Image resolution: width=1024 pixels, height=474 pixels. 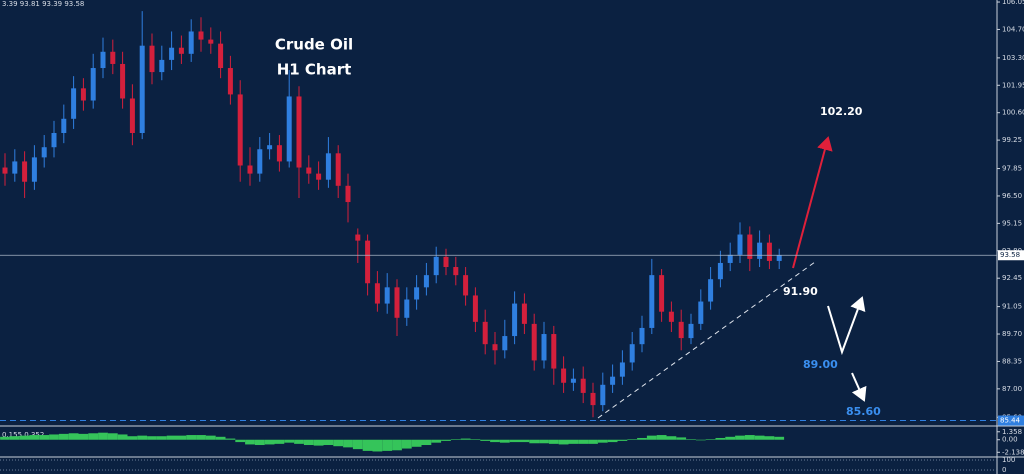 I want to click on y-tick-label: -2.138, so click(x=1013, y=452).